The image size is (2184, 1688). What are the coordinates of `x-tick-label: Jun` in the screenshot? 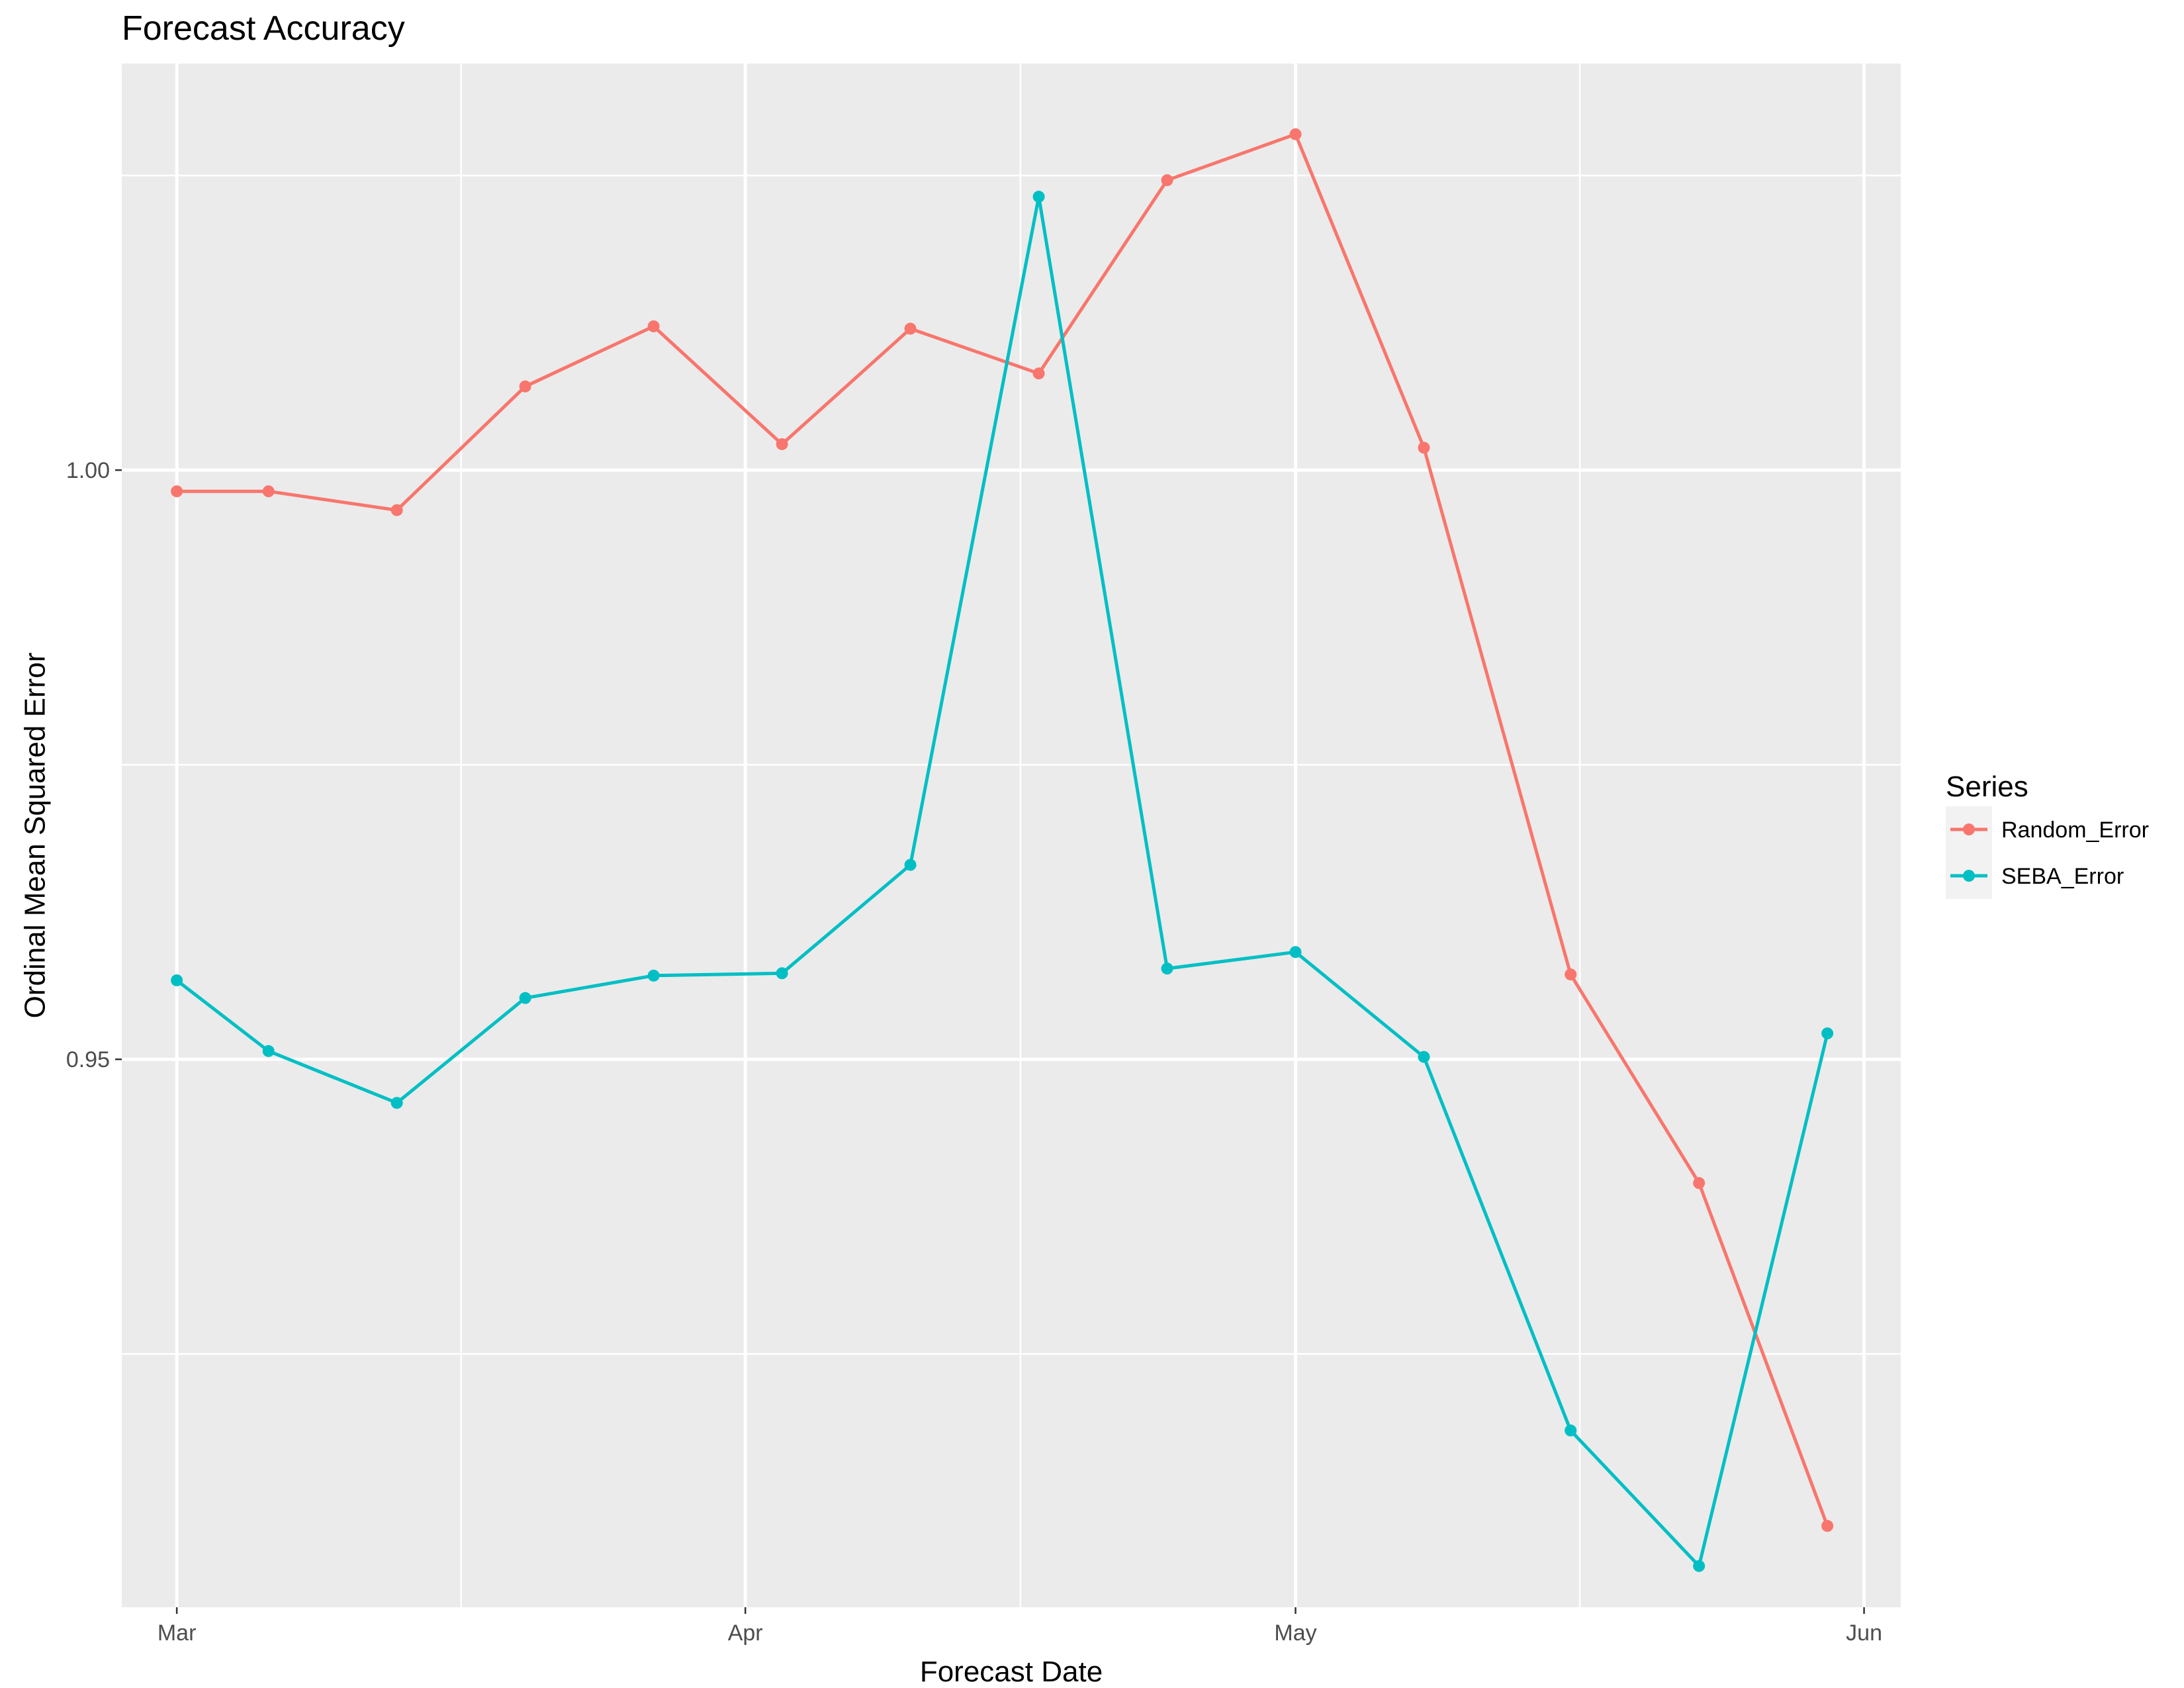 It's located at (1864, 1633).